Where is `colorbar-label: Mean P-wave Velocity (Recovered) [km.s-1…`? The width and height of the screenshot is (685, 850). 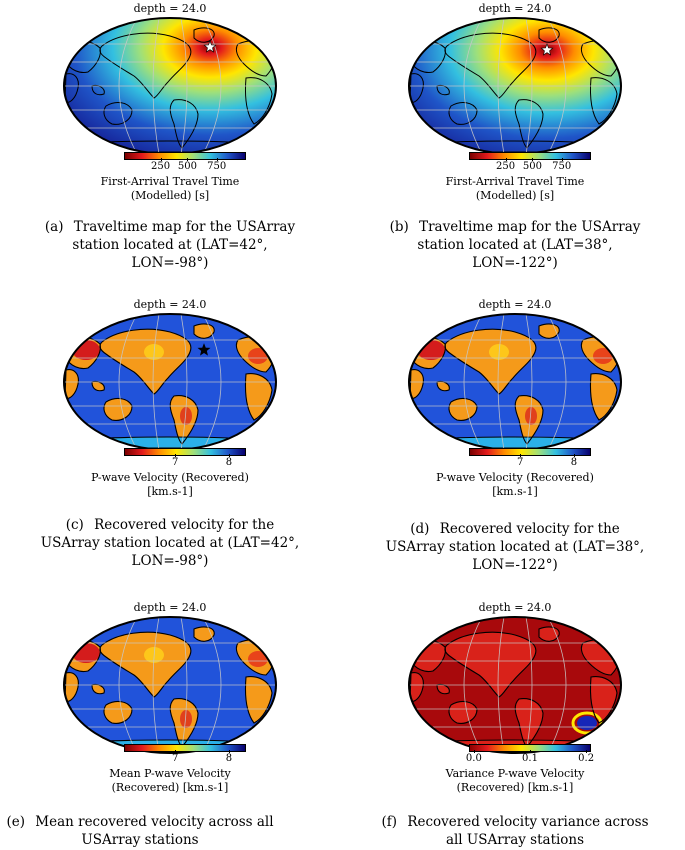 colorbar-label: Mean P-wave Velocity (Recovered) [km.s-1… is located at coordinates (170, 781).